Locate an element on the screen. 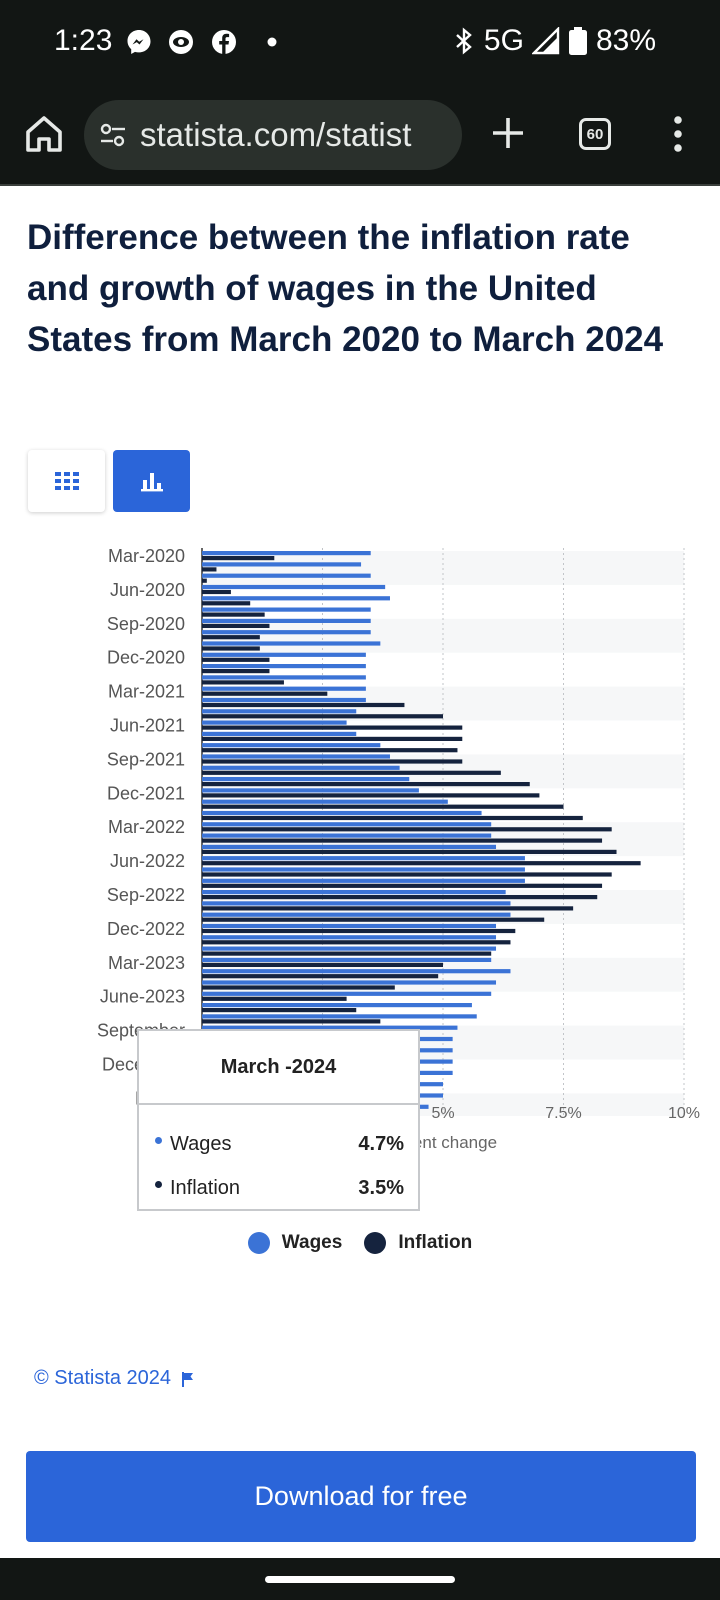 The height and width of the screenshot is (1600, 720). legend-item-wages: Wages is located at coordinates (295, 1243).